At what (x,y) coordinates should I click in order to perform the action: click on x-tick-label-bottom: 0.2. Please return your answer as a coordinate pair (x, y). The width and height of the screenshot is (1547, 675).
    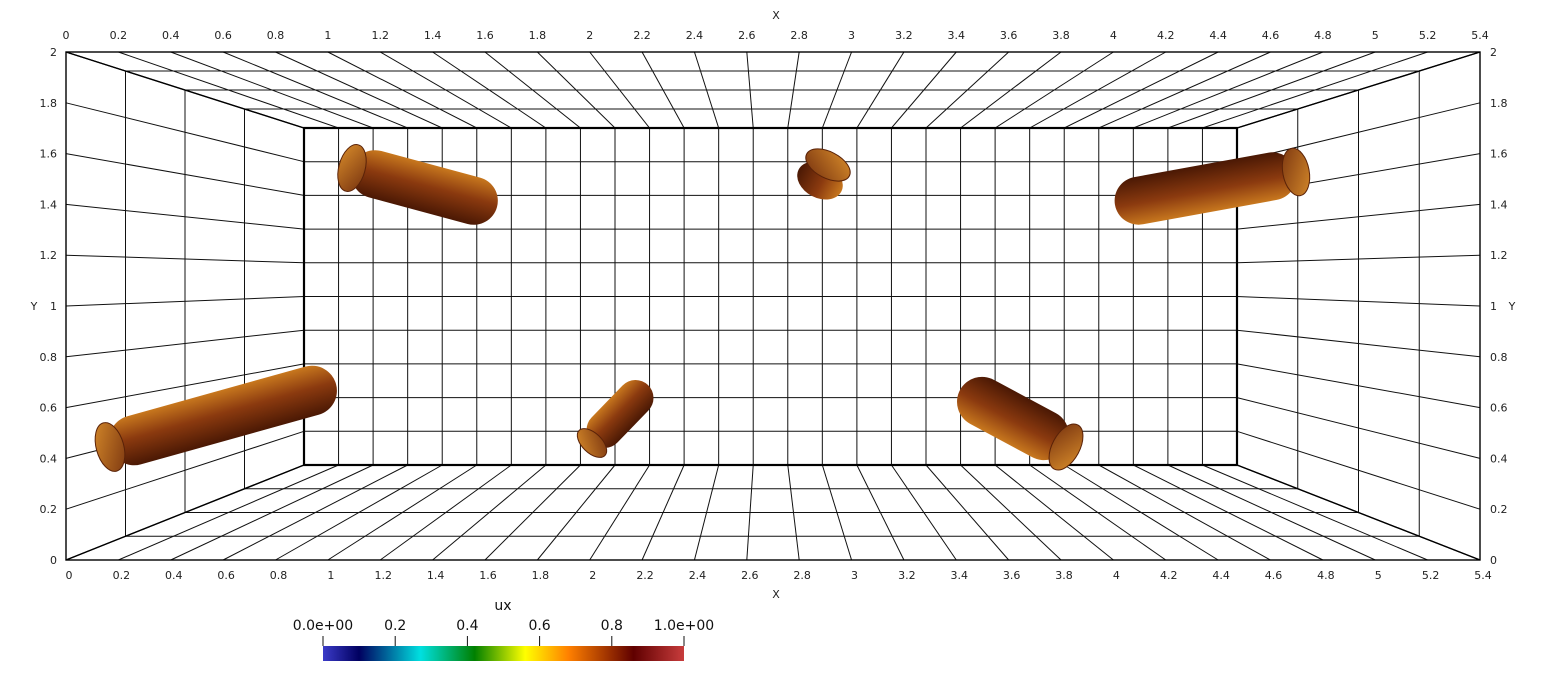
    Looking at the image, I should click on (122, 575).